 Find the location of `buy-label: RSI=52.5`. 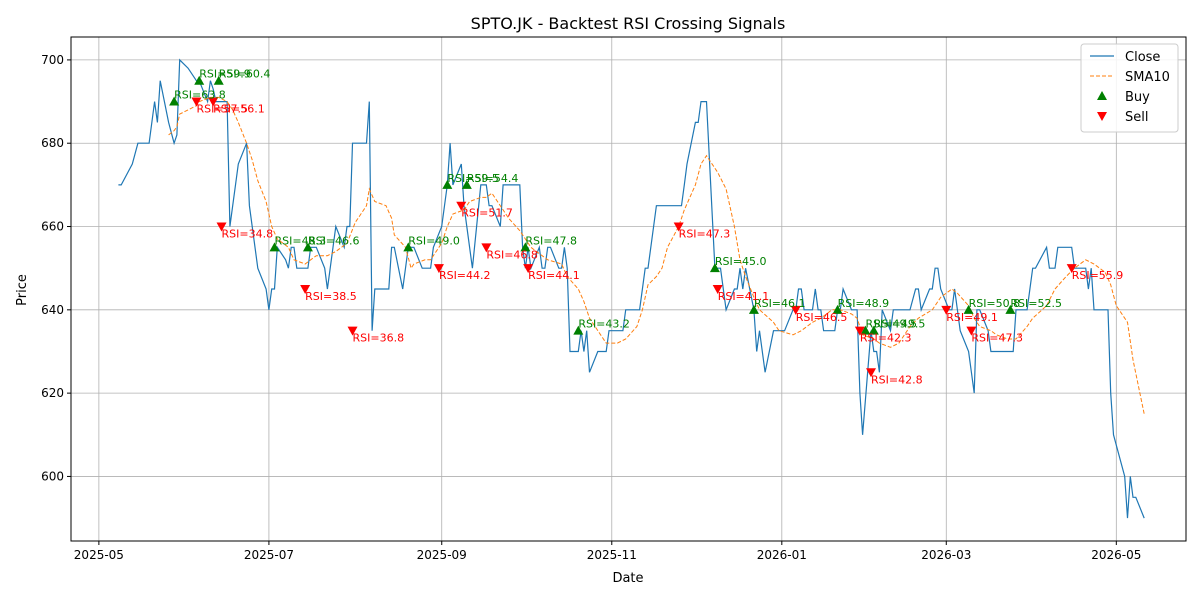

buy-label: RSI=52.5 is located at coordinates (1036, 303).